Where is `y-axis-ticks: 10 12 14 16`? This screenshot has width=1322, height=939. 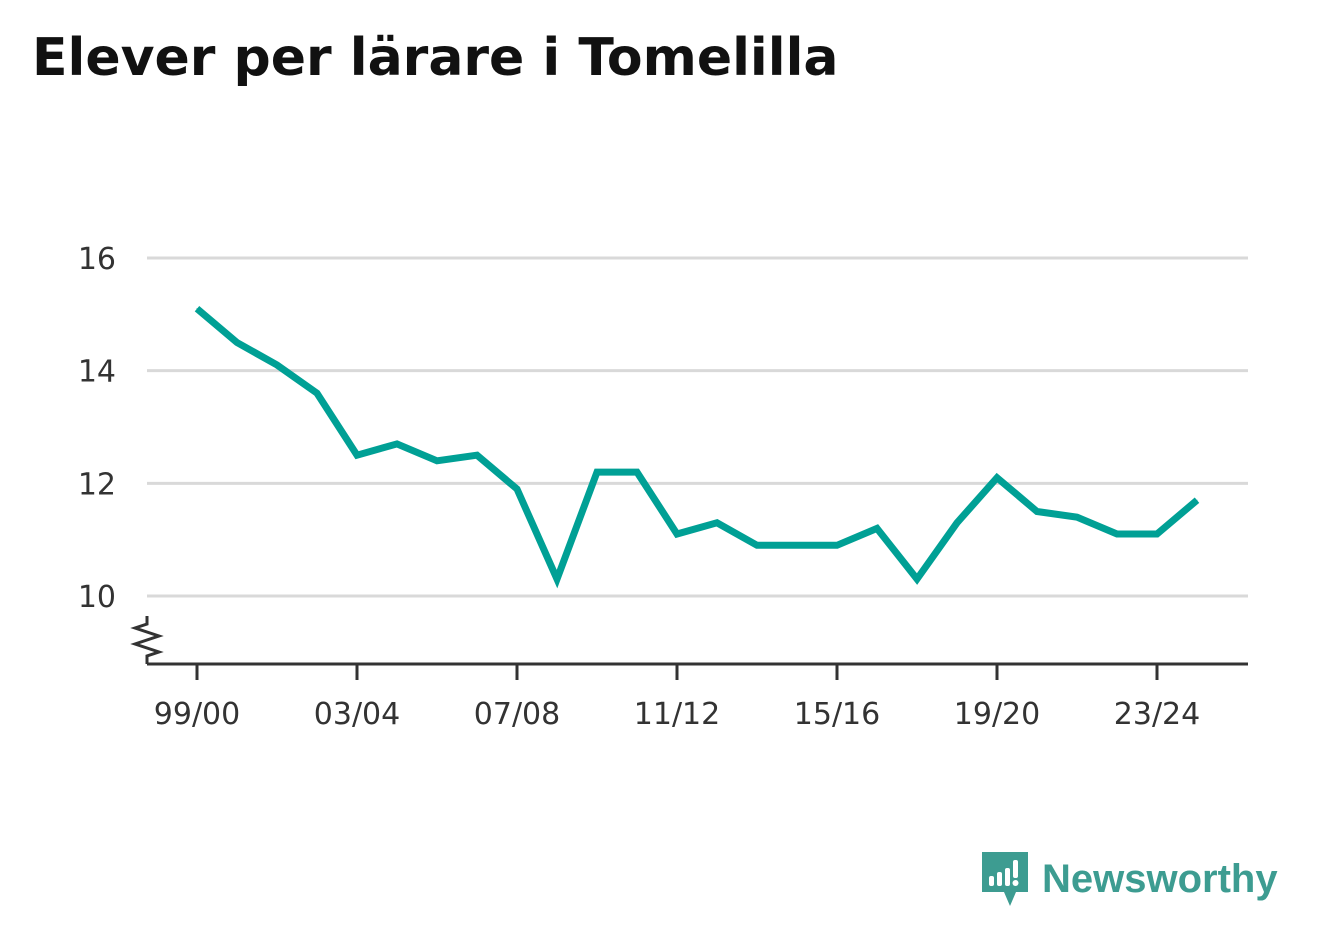
y-axis-ticks: 10 12 14 16 is located at coordinates (97, 428).